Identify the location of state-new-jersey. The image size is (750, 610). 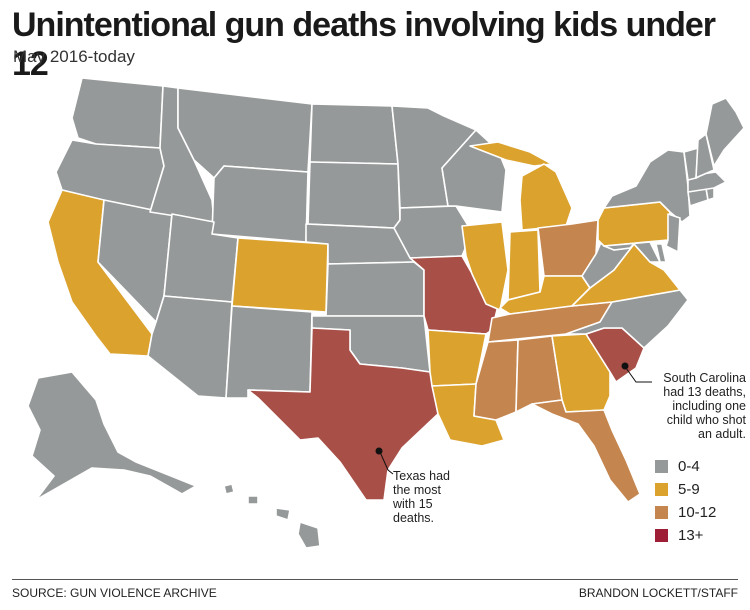
(673, 233).